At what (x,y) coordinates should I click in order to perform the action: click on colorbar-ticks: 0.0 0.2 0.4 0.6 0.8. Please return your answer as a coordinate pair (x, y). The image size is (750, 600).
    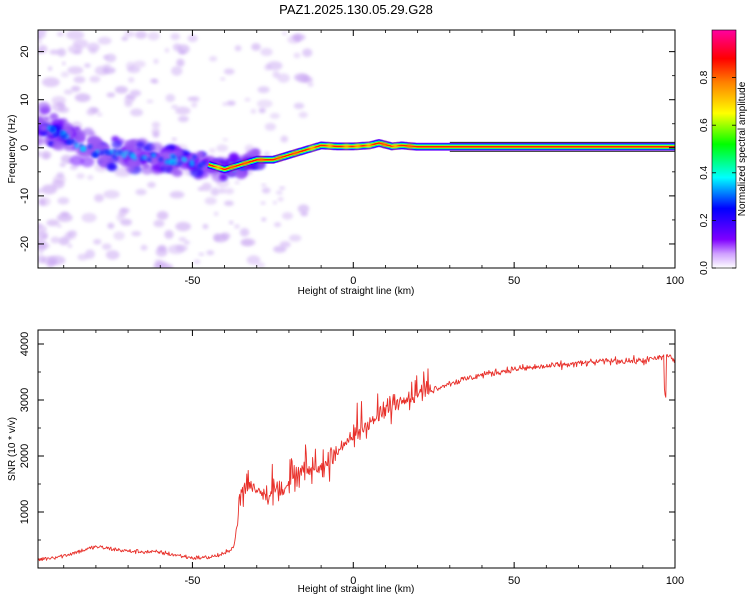
    Looking at the image, I should click on (717, 172).